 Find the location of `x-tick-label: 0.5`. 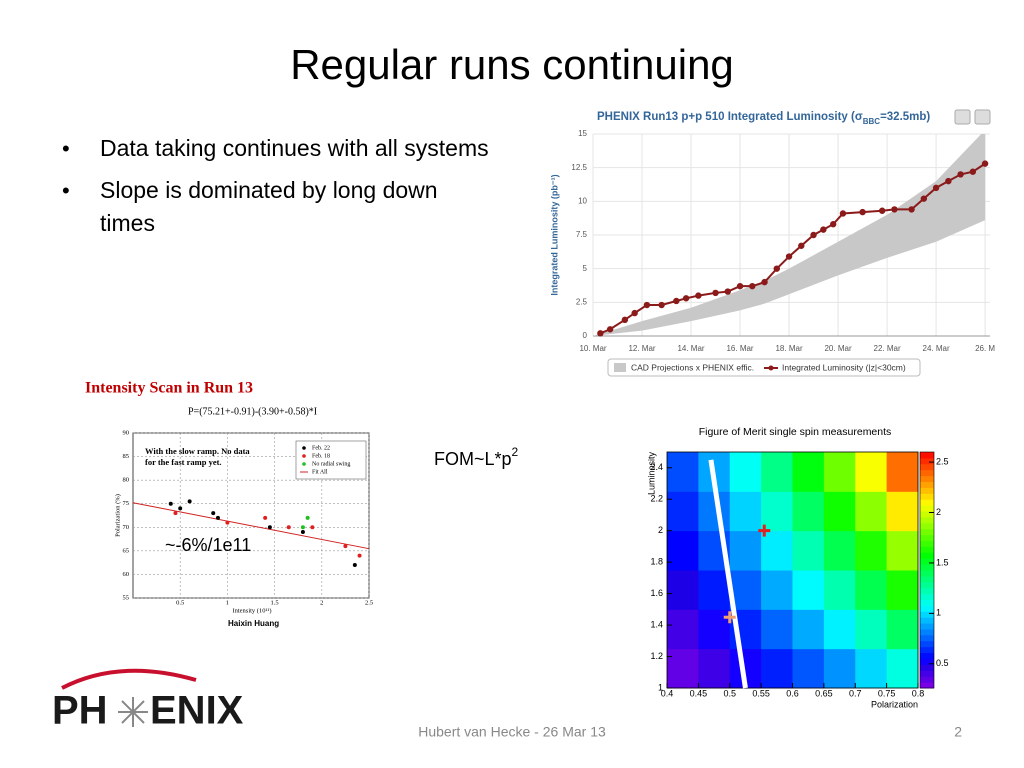

x-tick-label: 0.5 is located at coordinates (729, 693).